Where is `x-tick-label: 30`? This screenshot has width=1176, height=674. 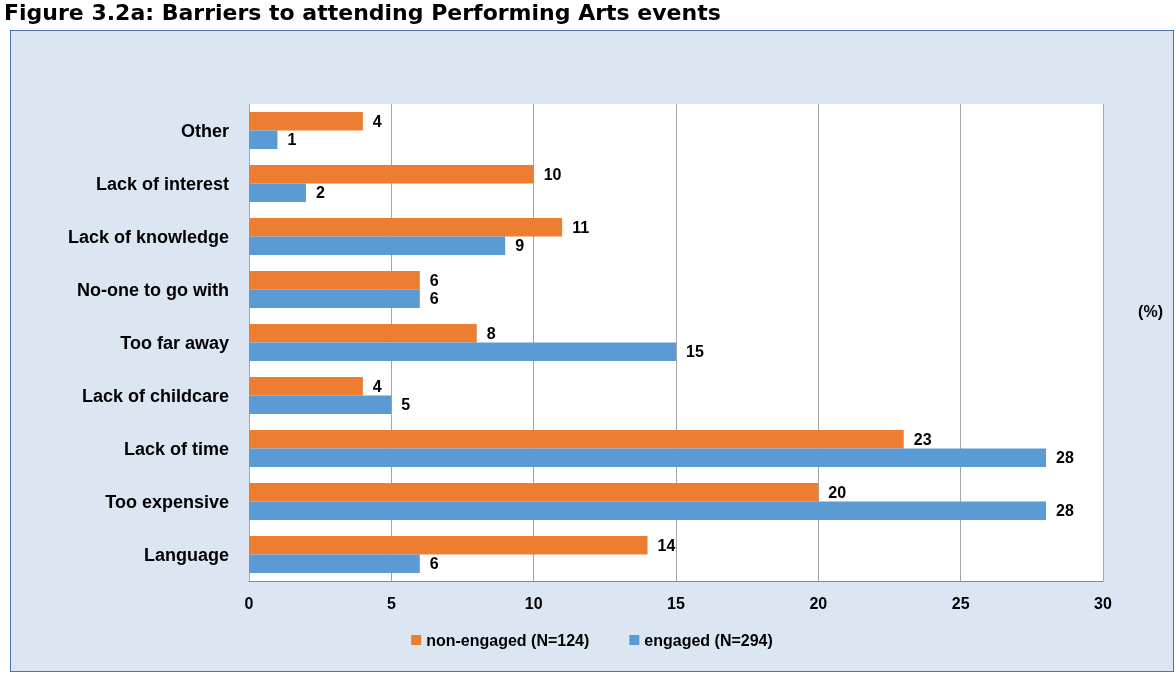 x-tick-label: 30 is located at coordinates (1103, 603).